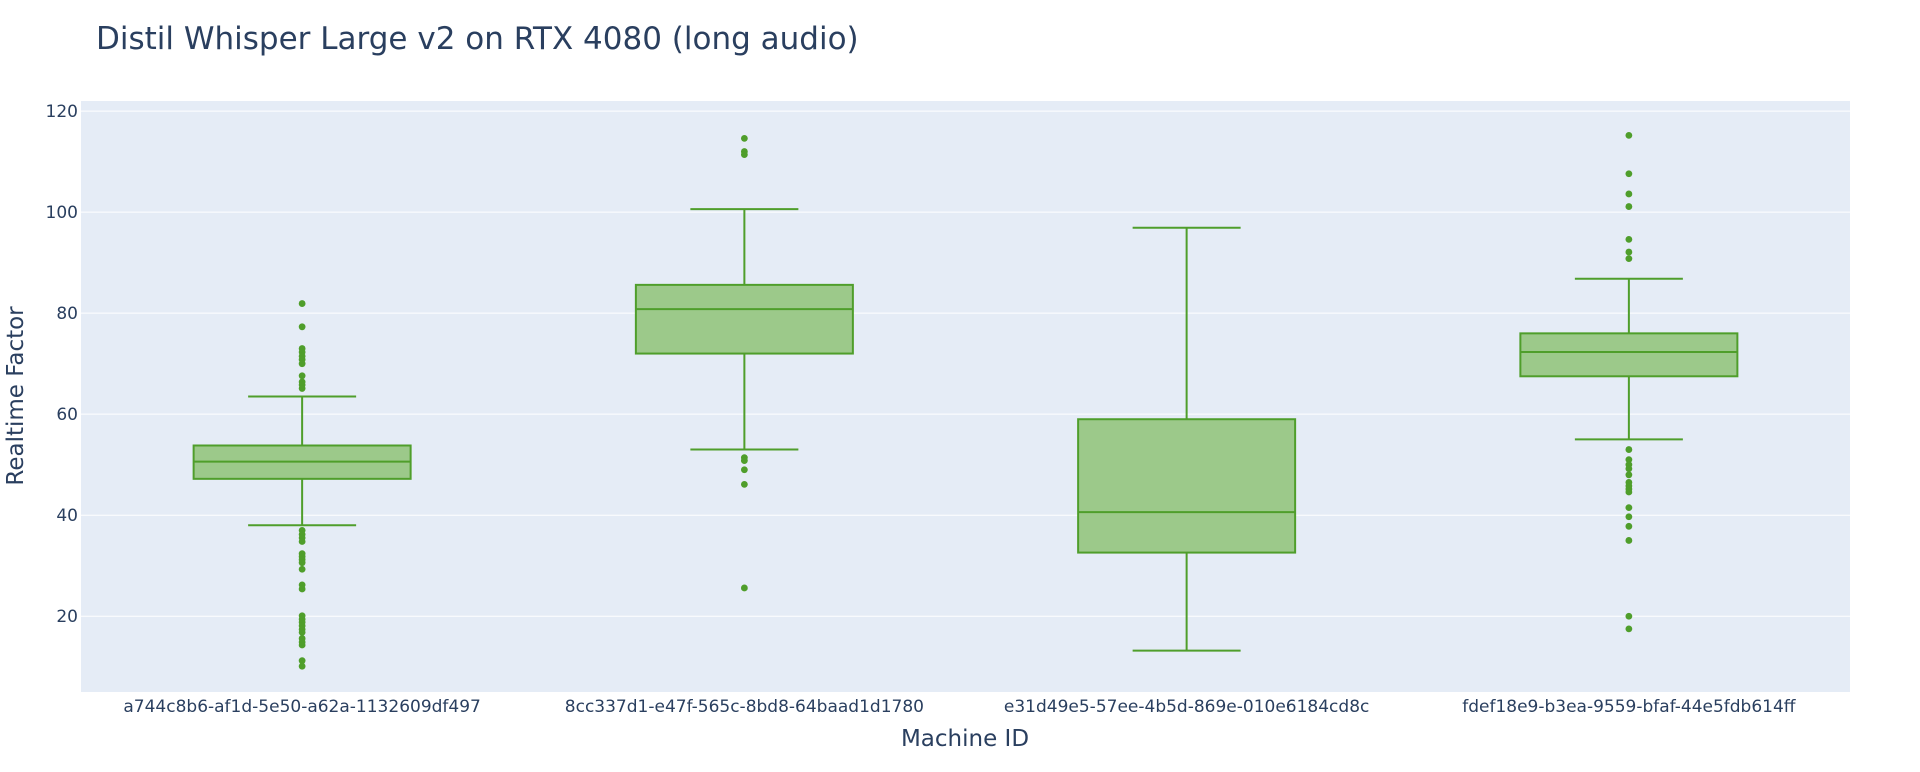 The width and height of the screenshot is (1920, 772). I want to click on y-tick-label: 120, so click(62, 112).